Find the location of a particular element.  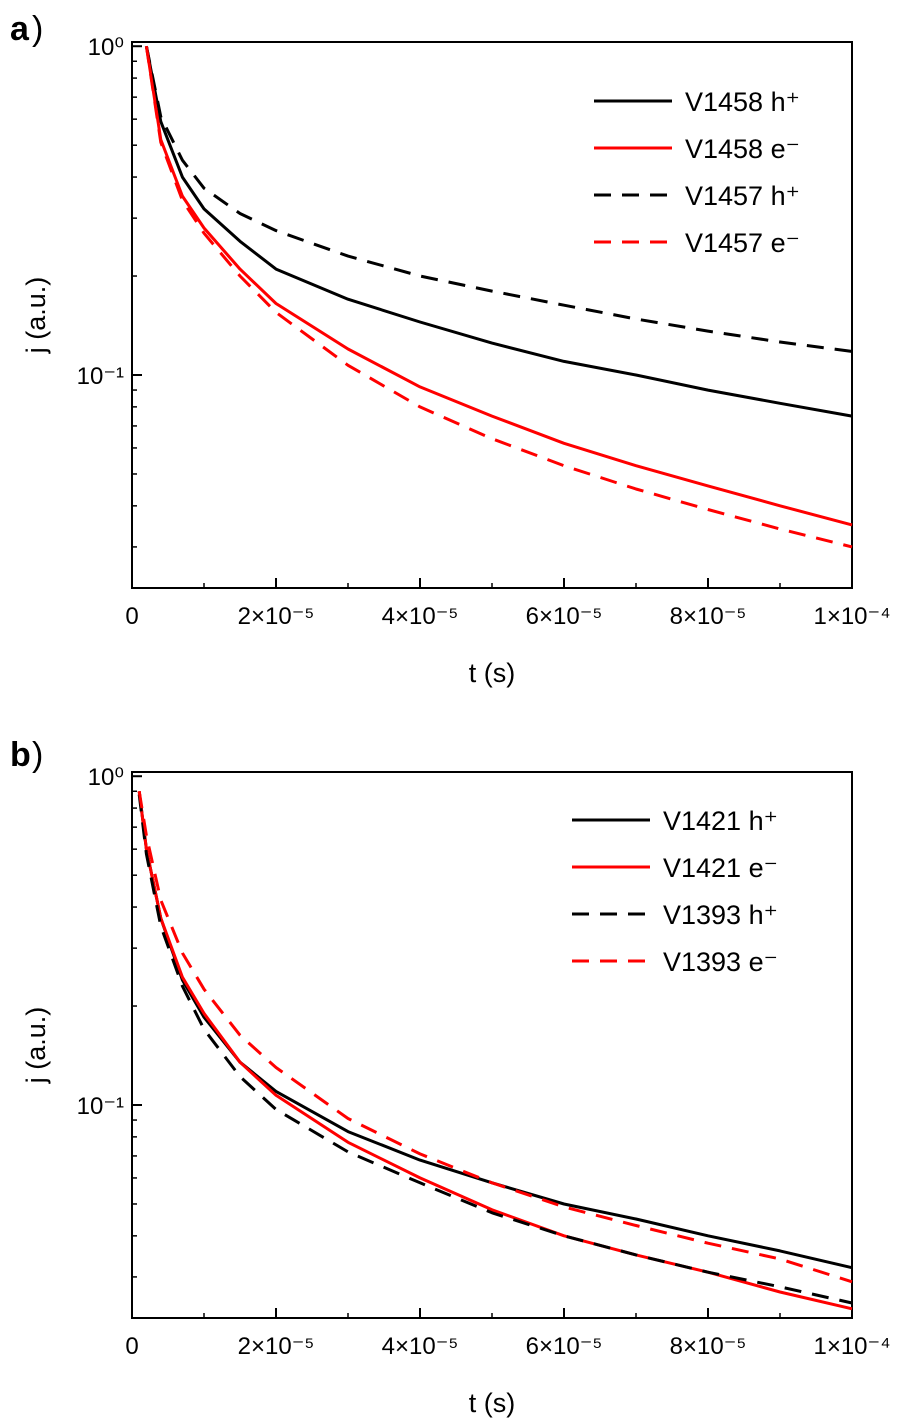

legend-label: V1458 h⁺ is located at coordinates (742, 102).